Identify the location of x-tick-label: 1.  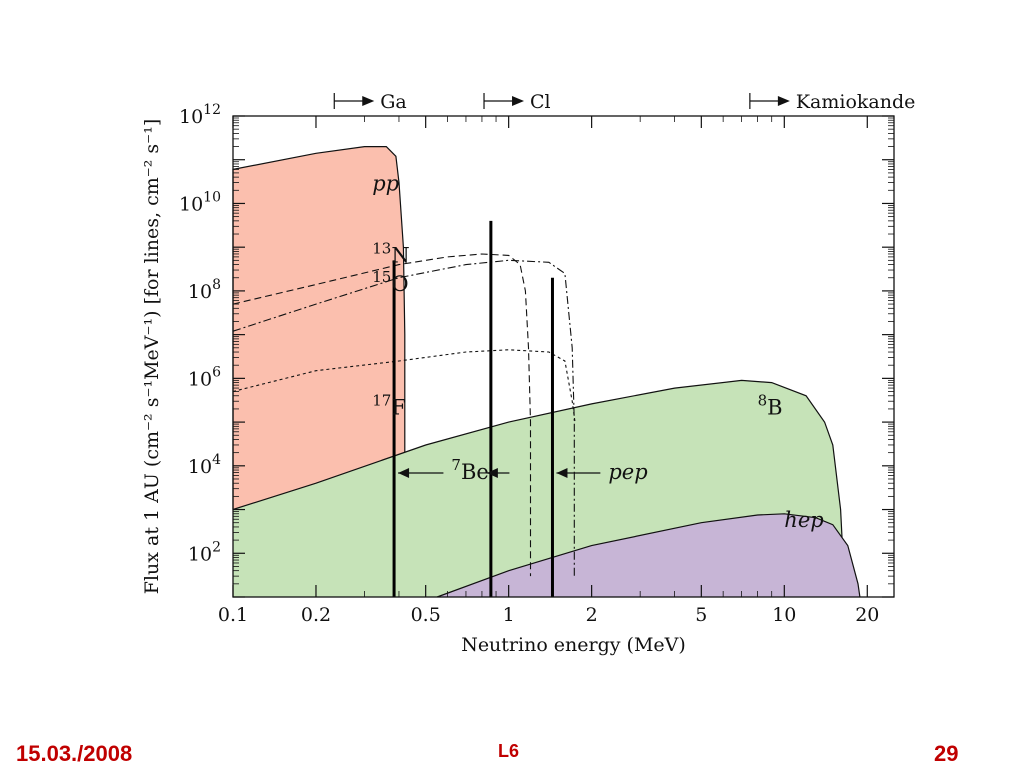
(509, 615).